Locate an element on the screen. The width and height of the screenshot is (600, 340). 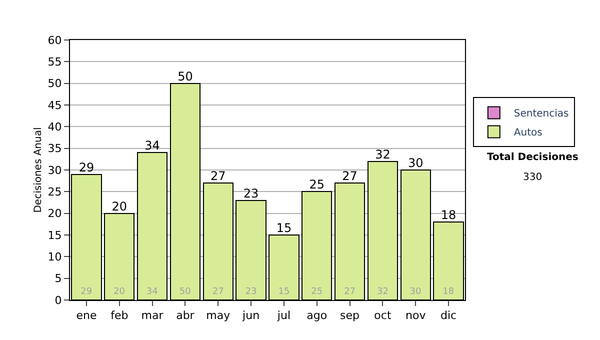
total-label: 25 is located at coordinates (317, 185).